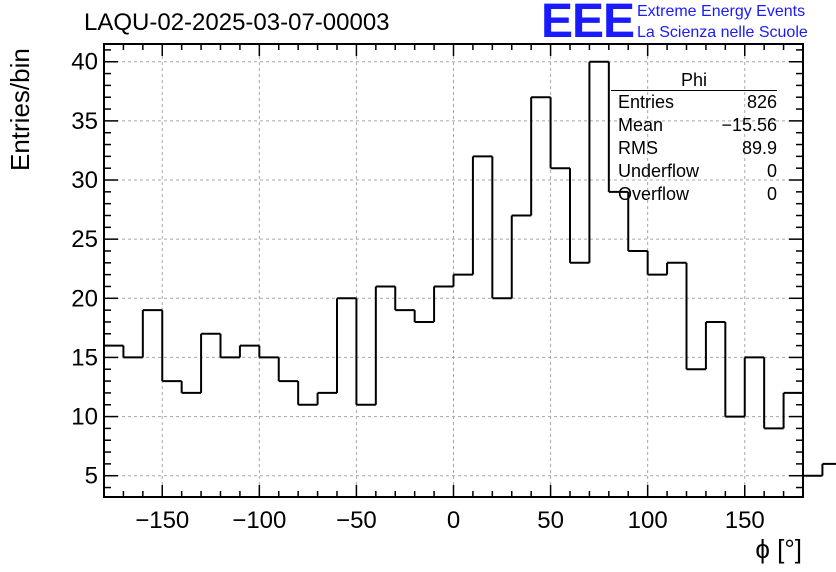 This screenshot has height=572, width=836. What do you see at coordinates (588, 24) in the screenshot?
I see `eee-logo: EEE` at bounding box center [588, 24].